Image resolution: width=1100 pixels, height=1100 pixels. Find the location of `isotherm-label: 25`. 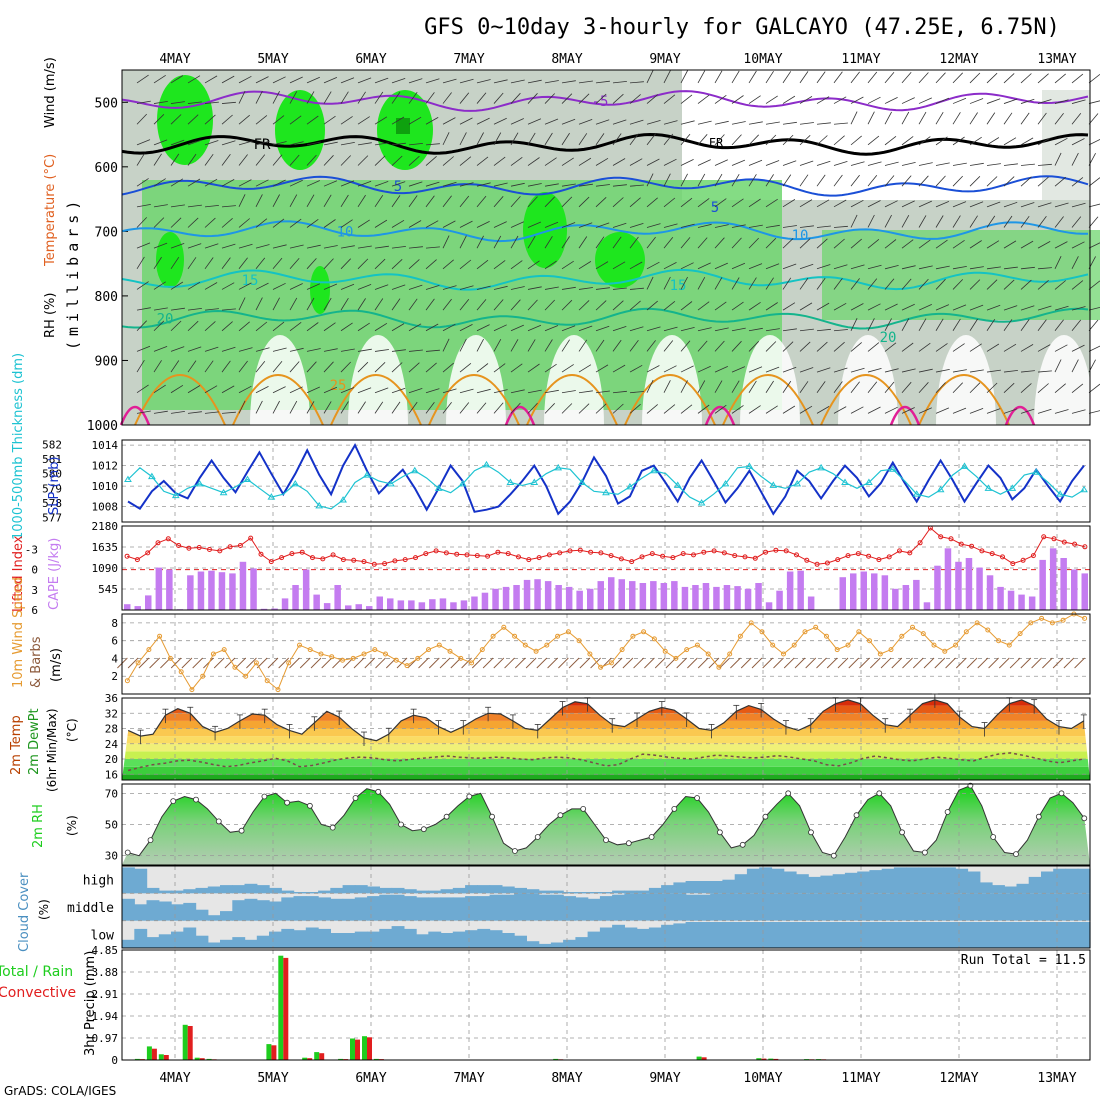

isotherm-label: 25 is located at coordinates (338, 386).